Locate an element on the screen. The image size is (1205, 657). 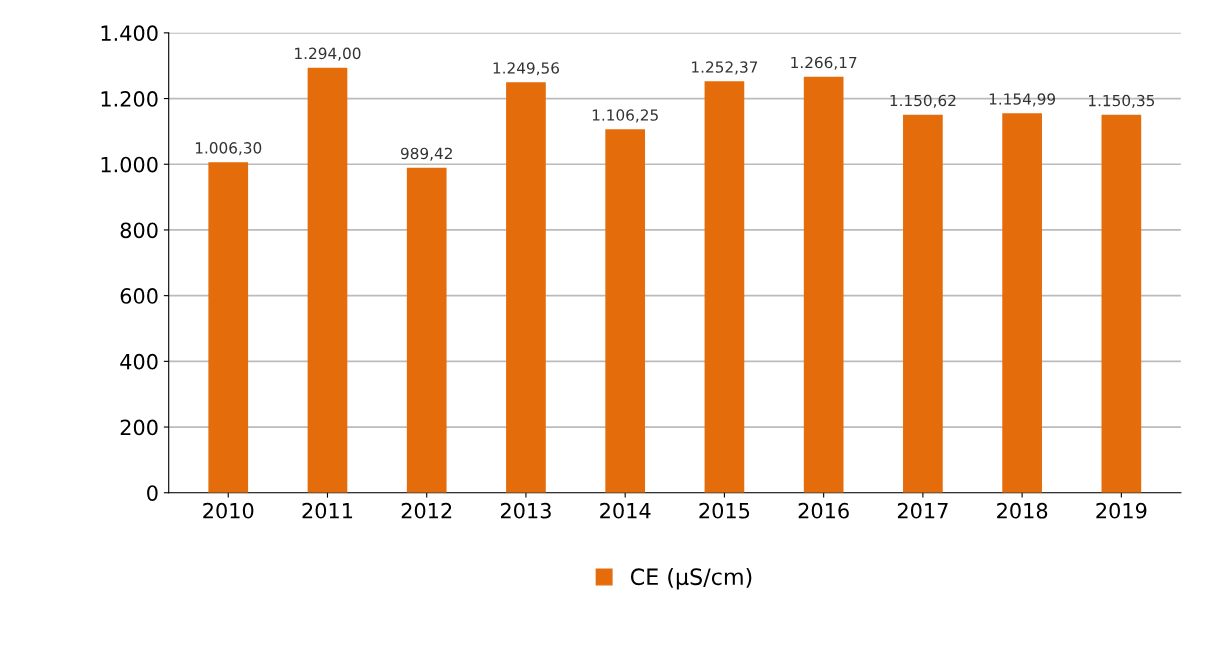
data-label: 989,42 is located at coordinates (426, 154).